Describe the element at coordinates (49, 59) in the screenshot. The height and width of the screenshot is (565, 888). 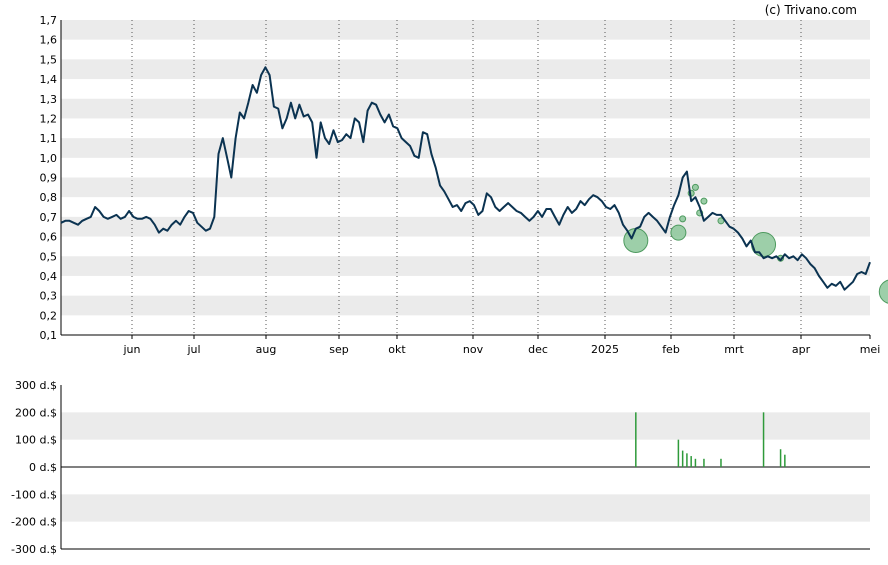
I see `price-y-tick-label: 1,5` at that location.